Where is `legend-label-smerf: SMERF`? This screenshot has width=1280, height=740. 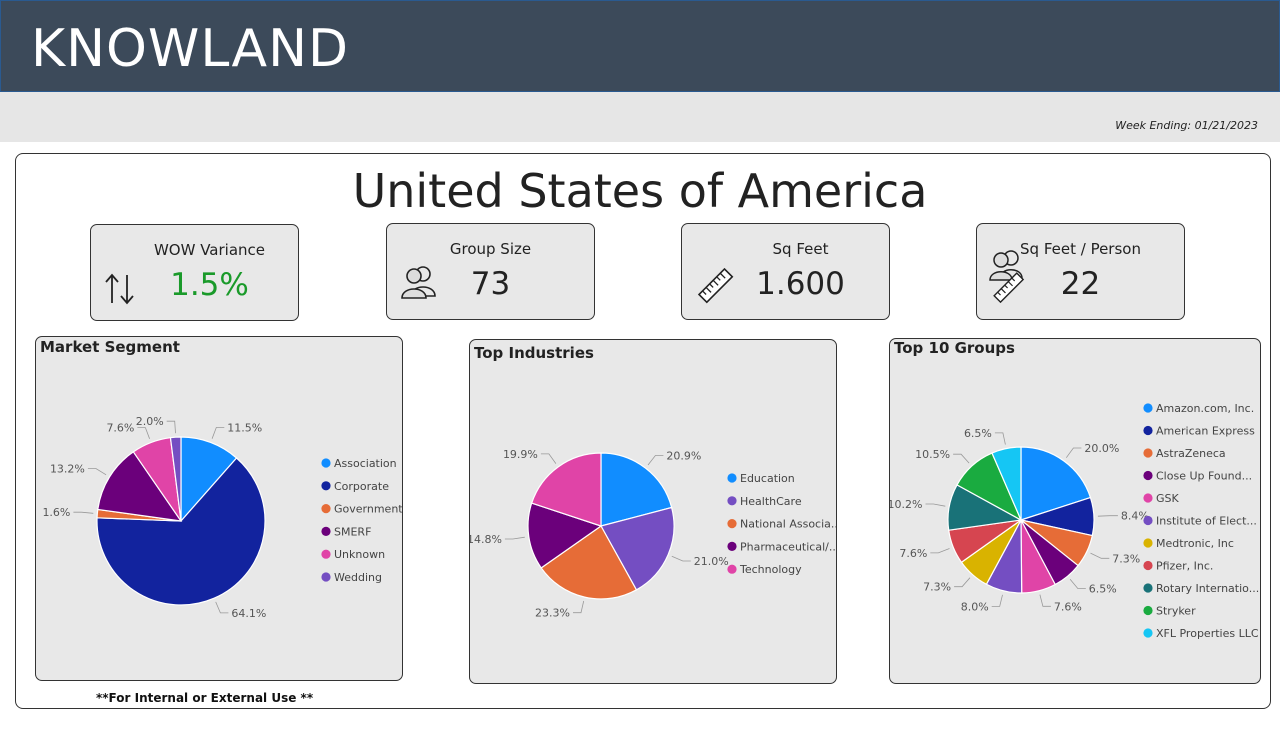
legend-label-smerf: SMERF is located at coordinates (352, 531).